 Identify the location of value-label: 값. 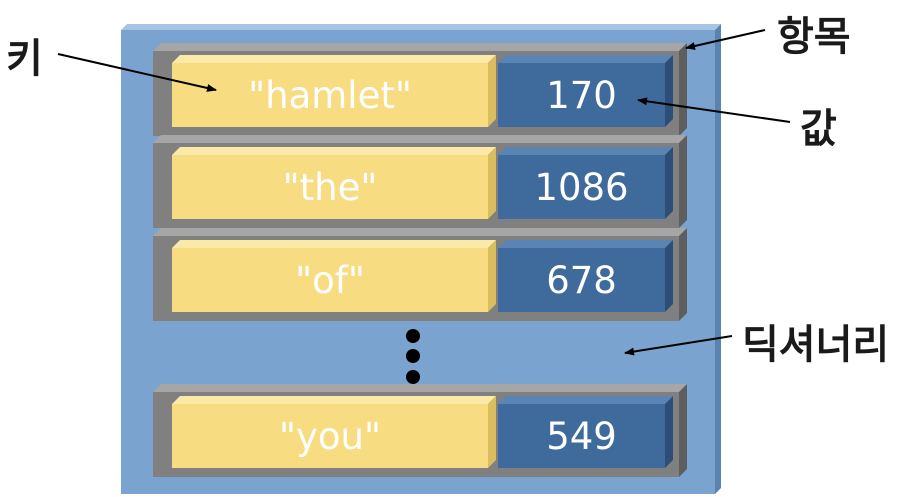
(818, 129).